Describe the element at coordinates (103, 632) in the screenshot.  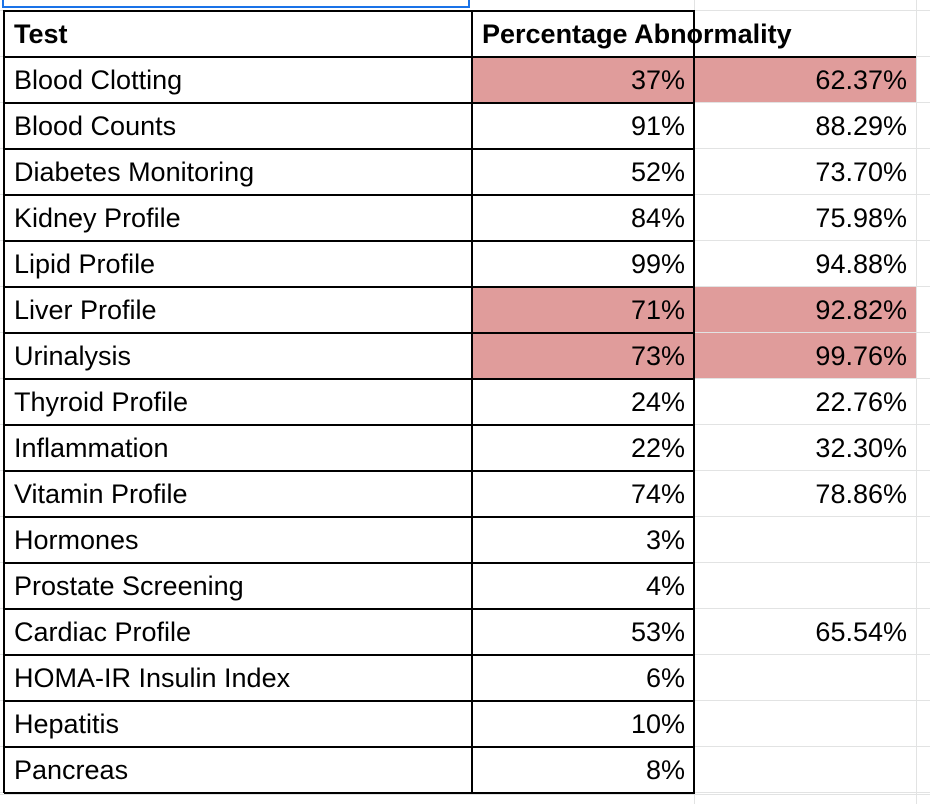
I see `test-name-cell: Cardiac Profile` at that location.